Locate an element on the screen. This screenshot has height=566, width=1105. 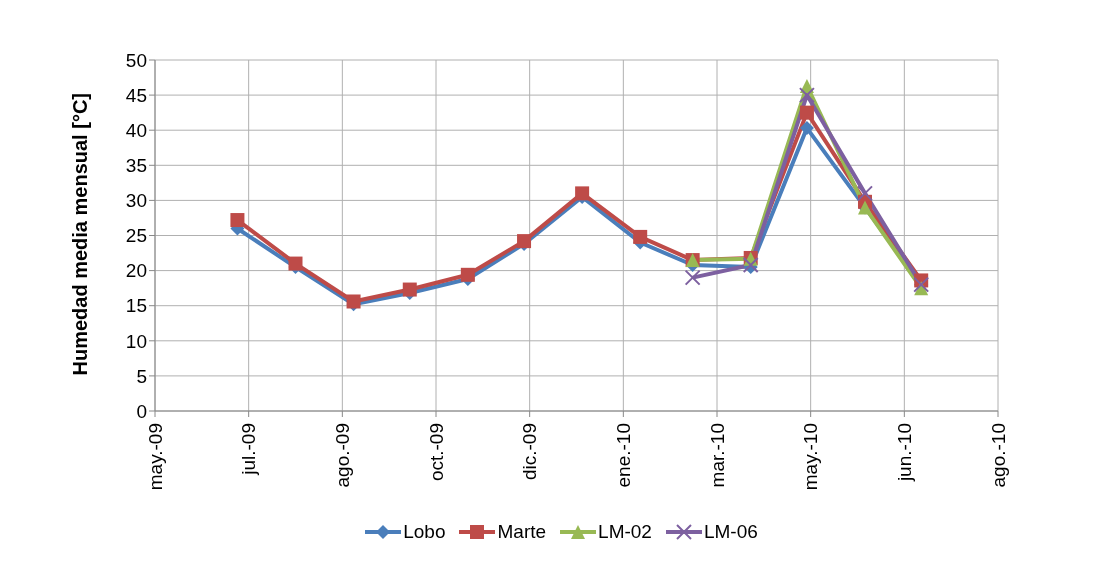
x-tick-label: ago.-10 is located at coordinates (998, 455).